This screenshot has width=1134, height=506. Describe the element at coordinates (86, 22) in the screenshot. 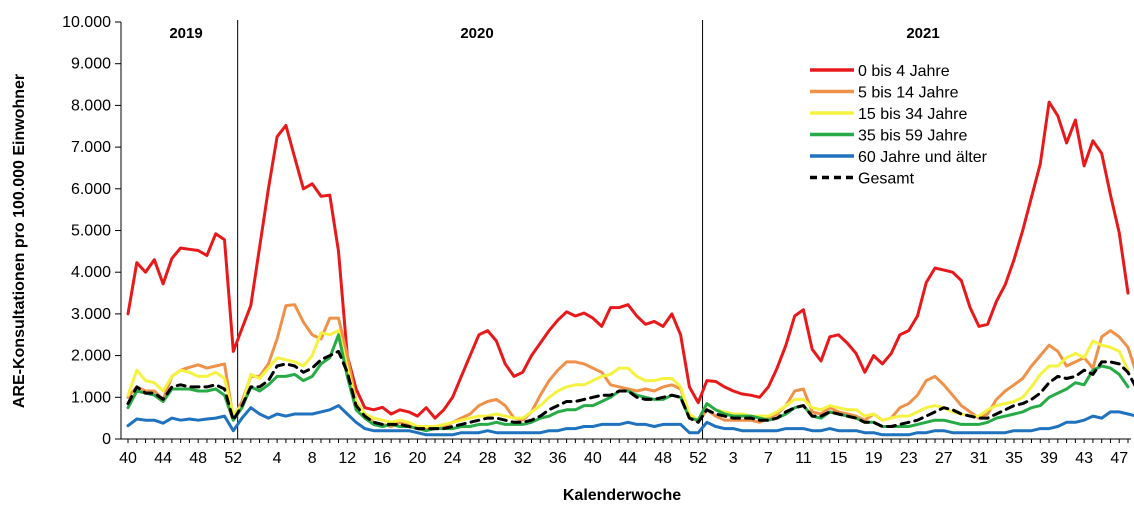

I see `y-tick-label: 10.000` at that location.